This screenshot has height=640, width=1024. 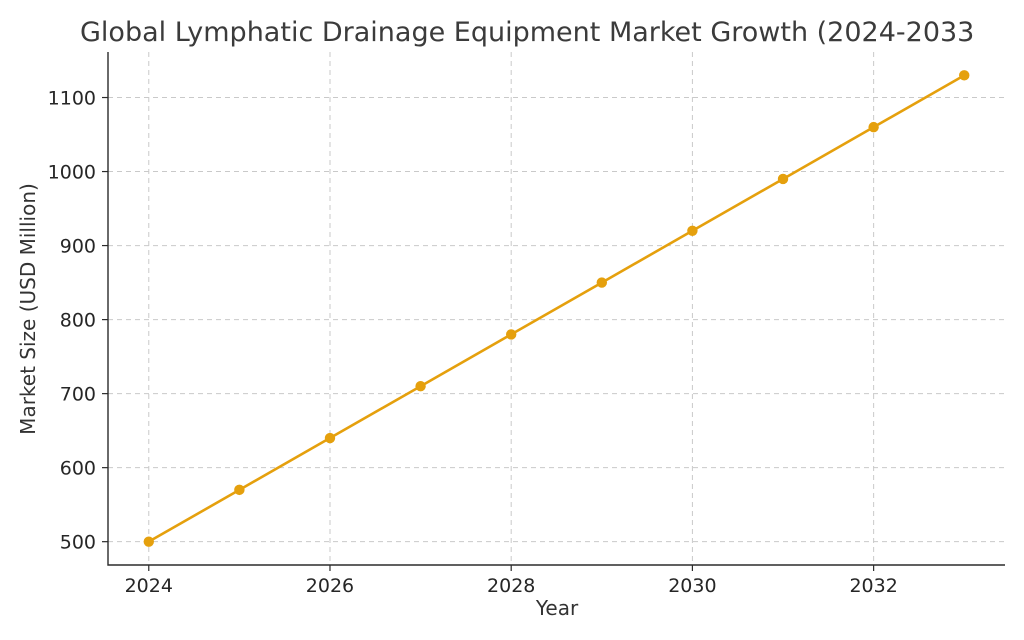 What do you see at coordinates (783, 179) in the screenshot?
I see `data-point-2031` at bounding box center [783, 179].